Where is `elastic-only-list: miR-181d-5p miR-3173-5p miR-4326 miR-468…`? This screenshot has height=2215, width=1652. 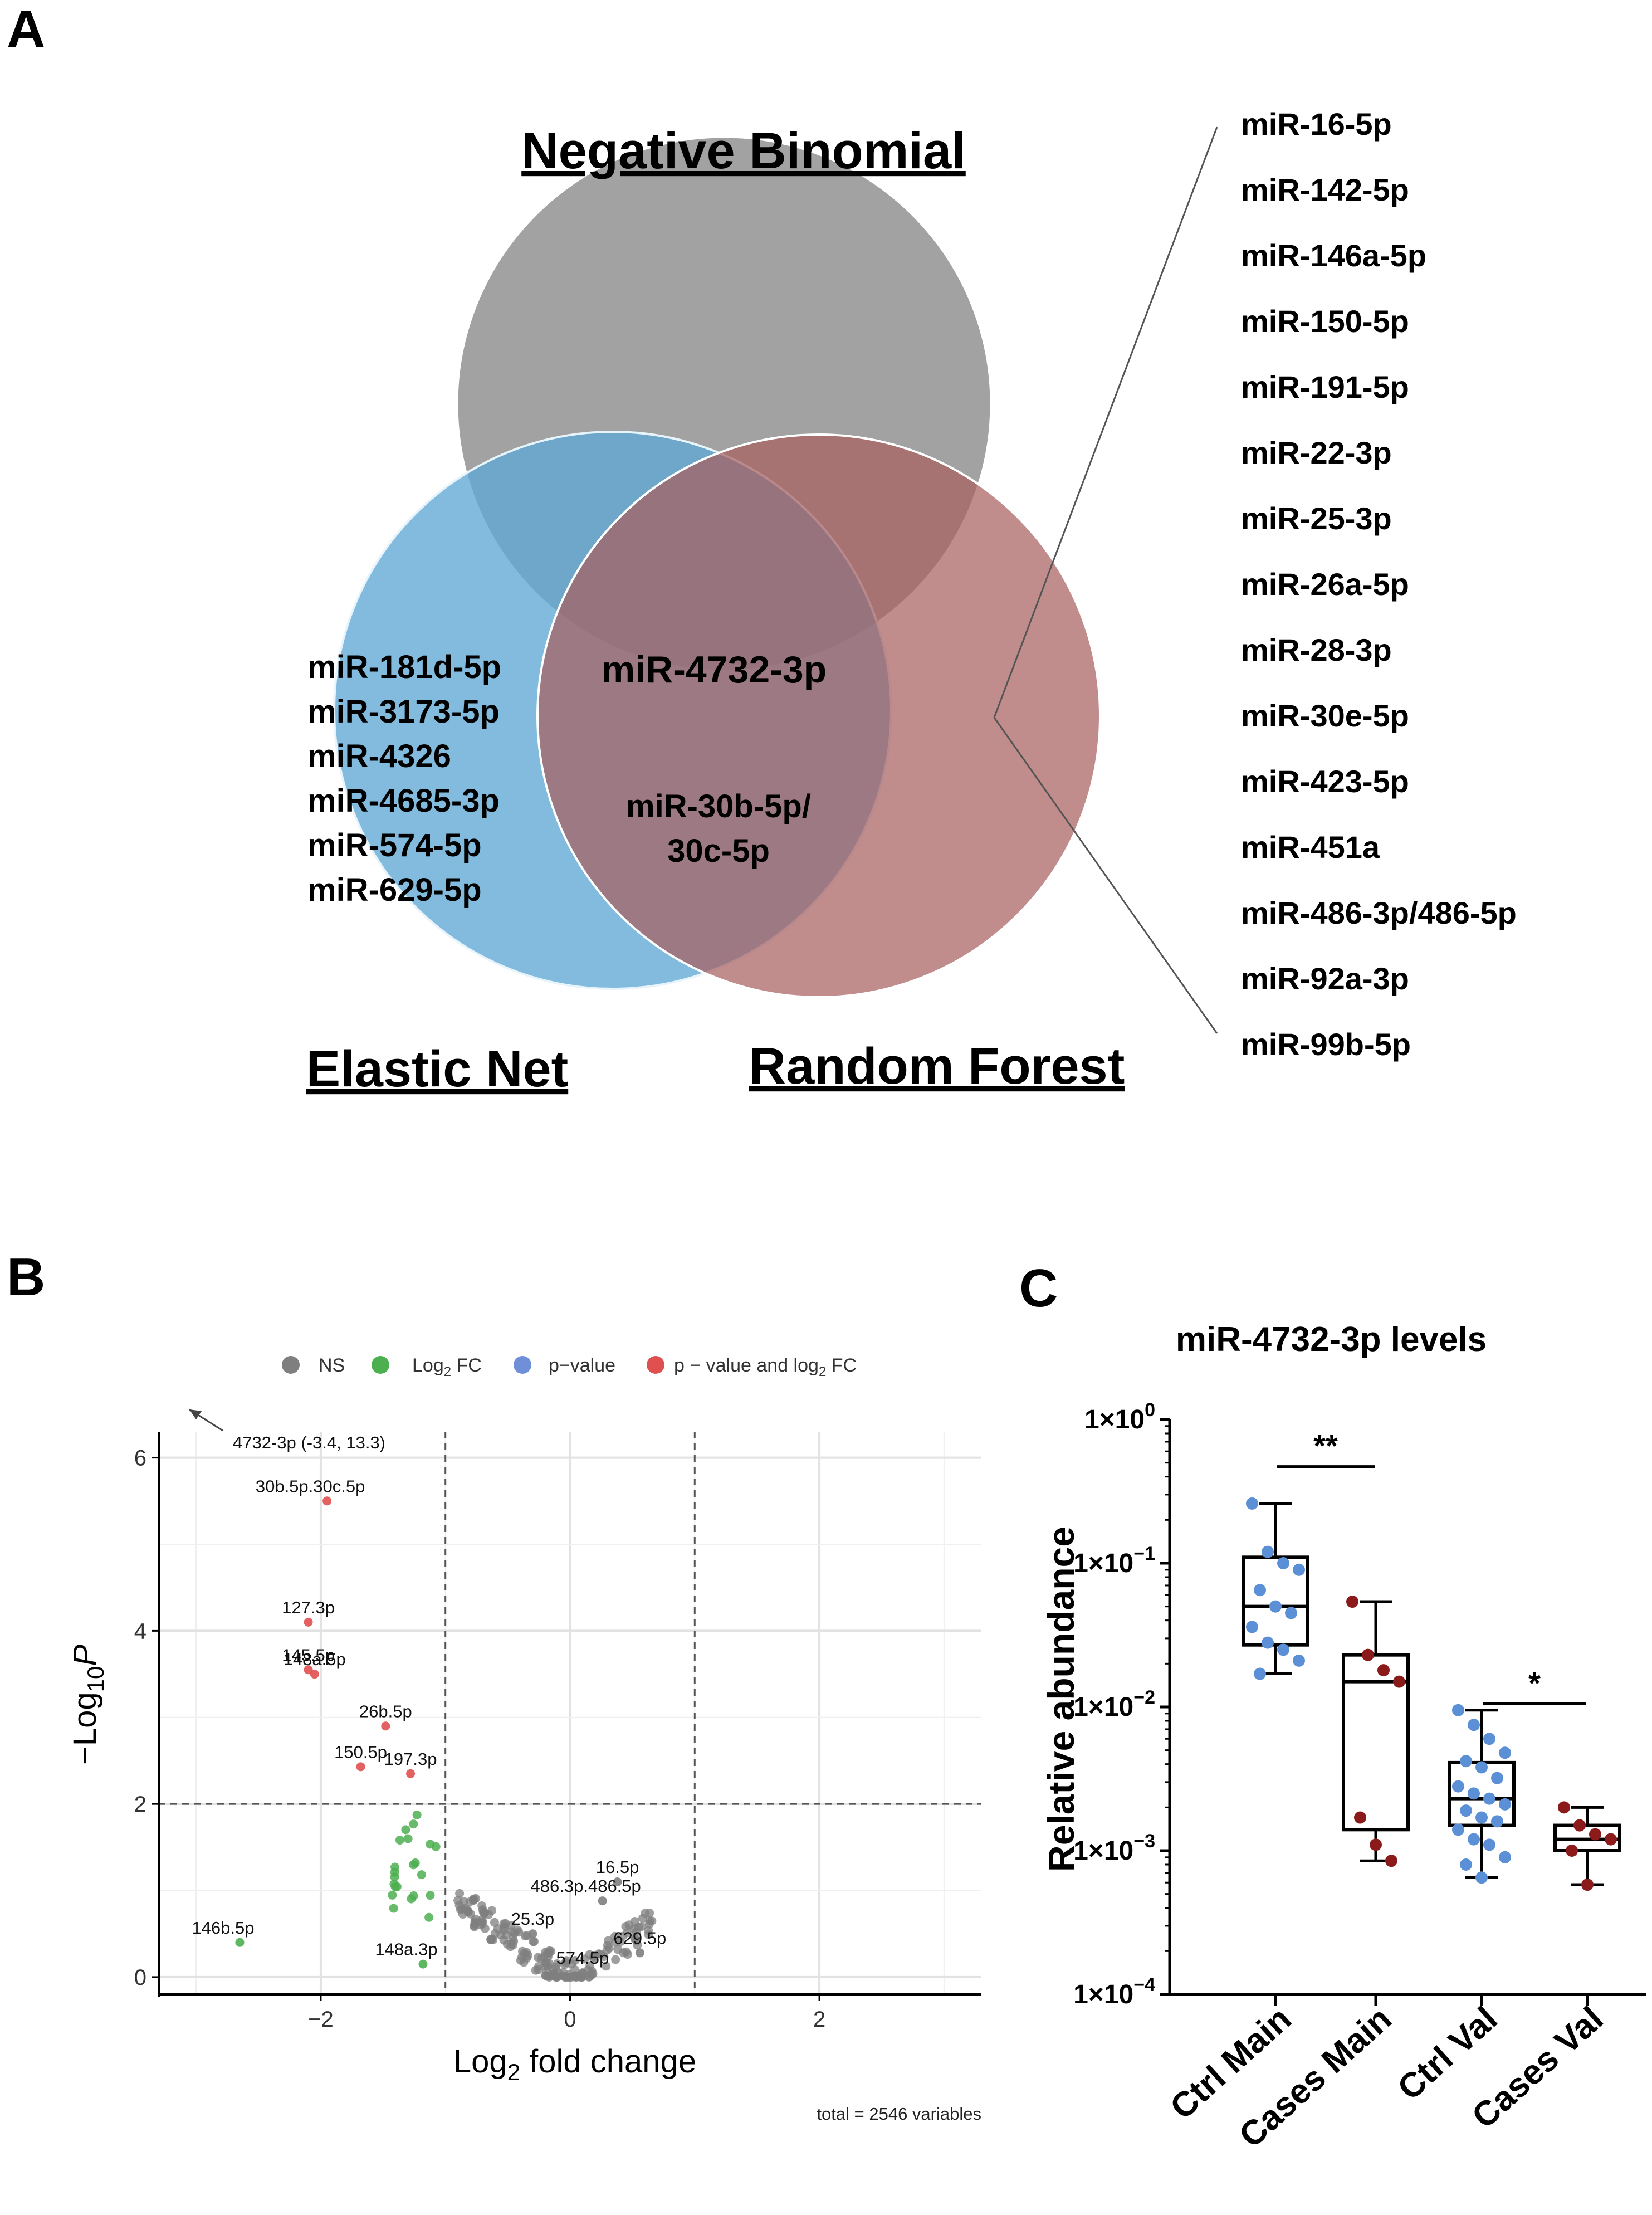
elastic-only-list: miR-181d-5p miR-3173-5p miR-4326 miR-468… is located at coordinates (404, 778).